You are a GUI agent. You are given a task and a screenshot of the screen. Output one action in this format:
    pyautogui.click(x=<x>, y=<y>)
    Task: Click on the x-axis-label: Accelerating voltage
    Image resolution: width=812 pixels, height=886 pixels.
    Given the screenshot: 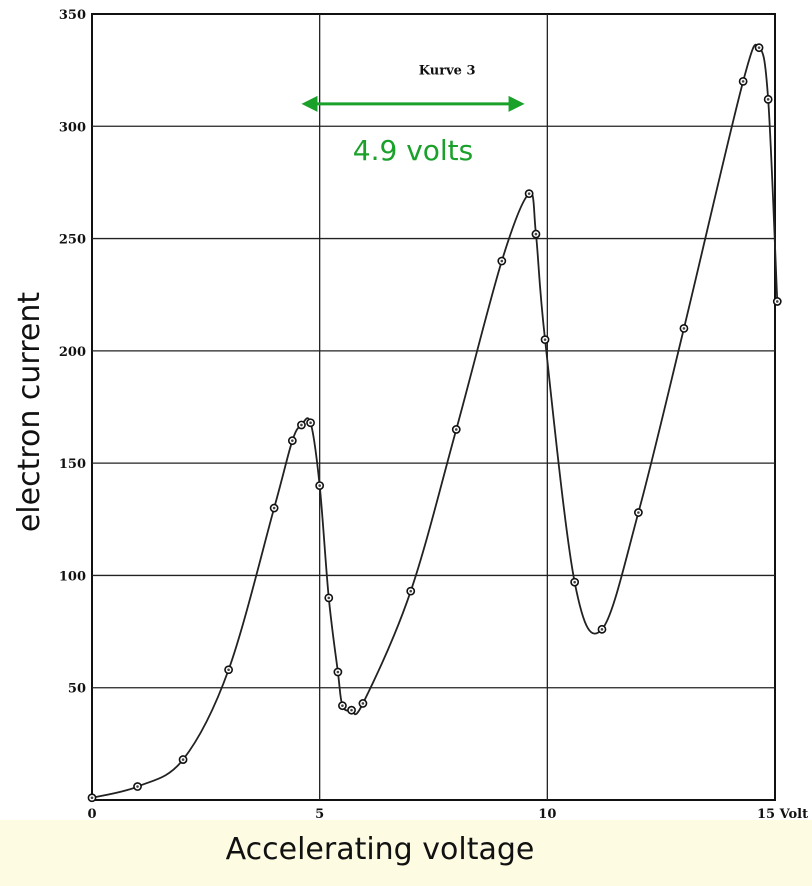 What is the action you would take?
    pyautogui.click(x=380, y=849)
    